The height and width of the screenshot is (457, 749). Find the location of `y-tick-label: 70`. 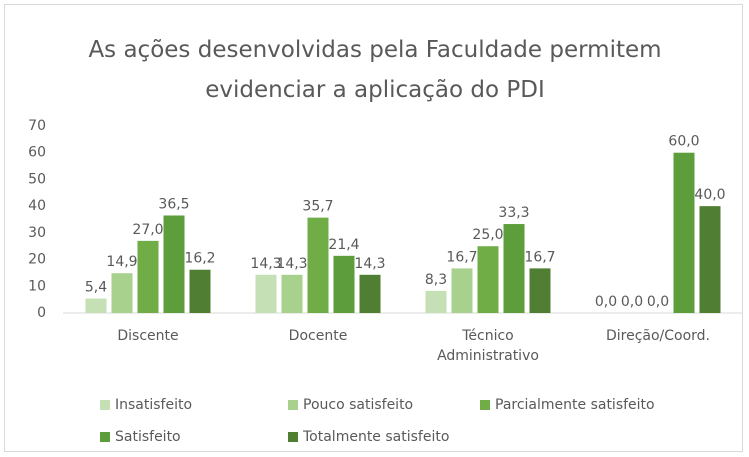

y-tick-label: 70 is located at coordinates (37, 126).